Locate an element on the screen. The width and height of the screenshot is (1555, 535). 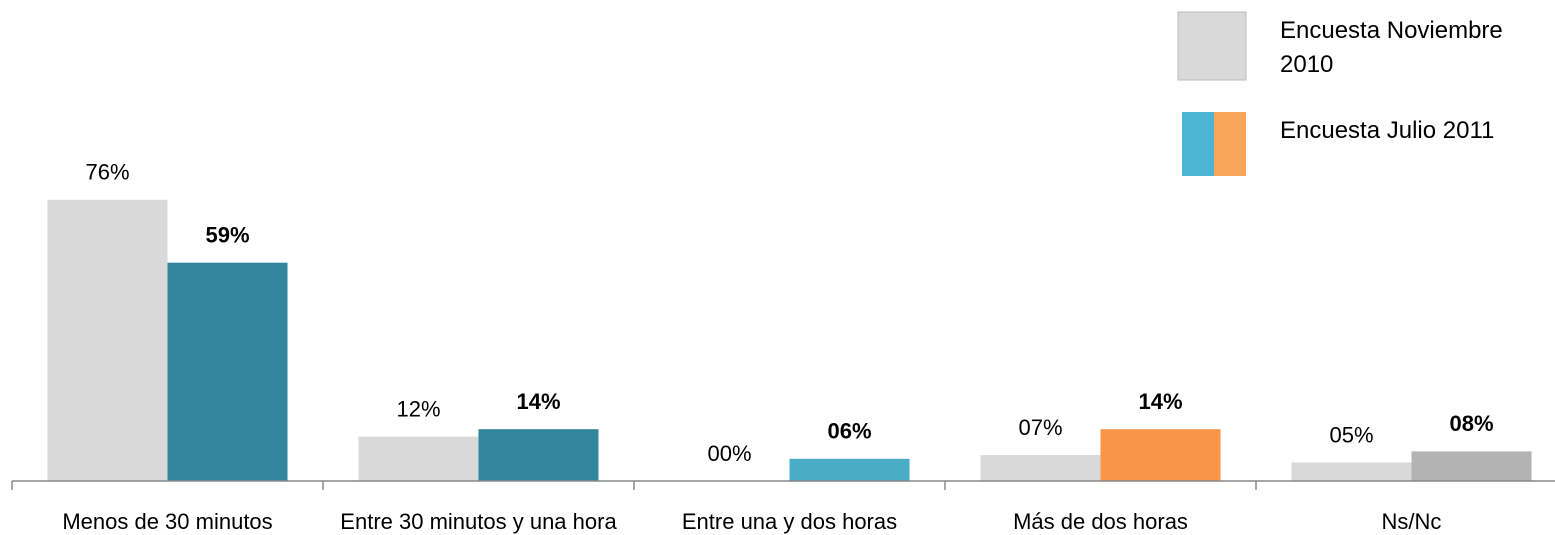
legend-label: Encuesta Julio 2011 is located at coordinates (1387, 130).